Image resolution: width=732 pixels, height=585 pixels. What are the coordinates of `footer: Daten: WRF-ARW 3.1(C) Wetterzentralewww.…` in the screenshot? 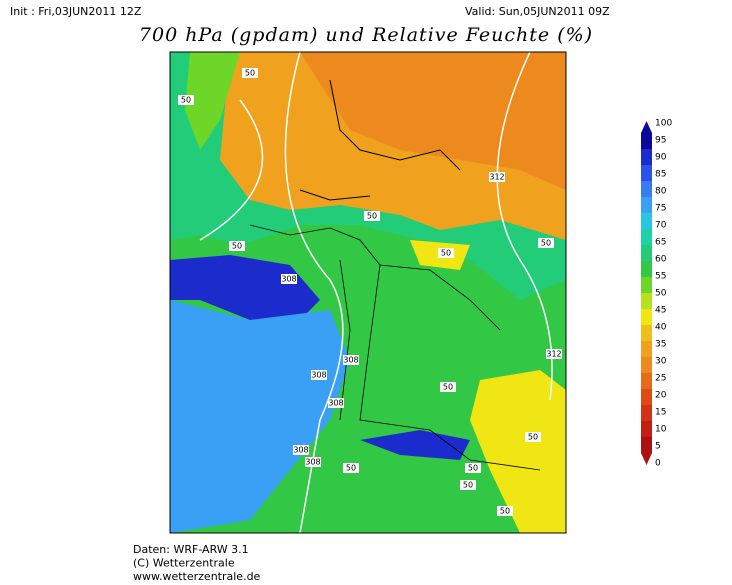 It's located at (197, 563).